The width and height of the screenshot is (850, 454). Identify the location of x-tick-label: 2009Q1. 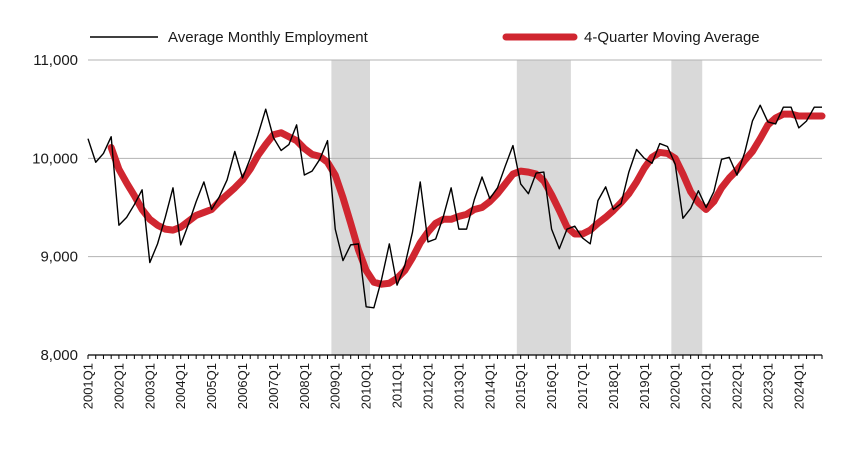
(335, 386).